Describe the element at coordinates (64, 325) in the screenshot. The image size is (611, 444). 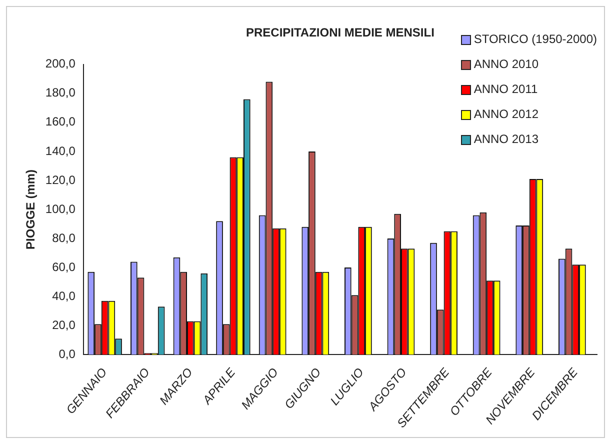
I see `y-tick-label: 20,0` at that location.